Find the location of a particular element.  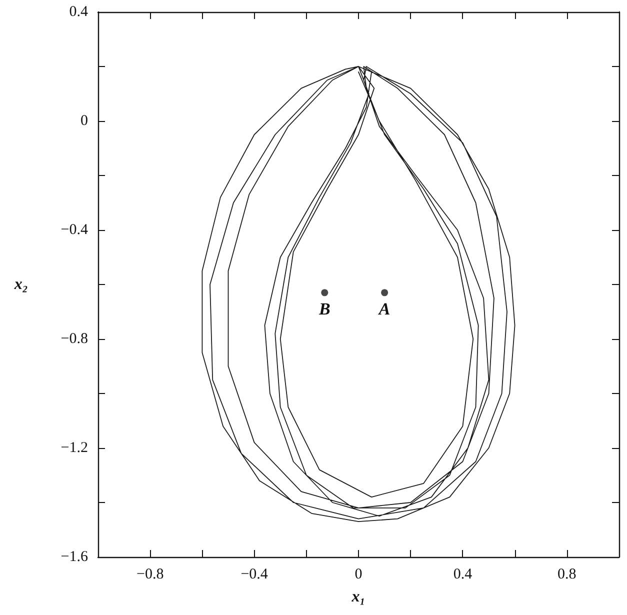

x-tick-label: −0.4 is located at coordinates (254, 574).